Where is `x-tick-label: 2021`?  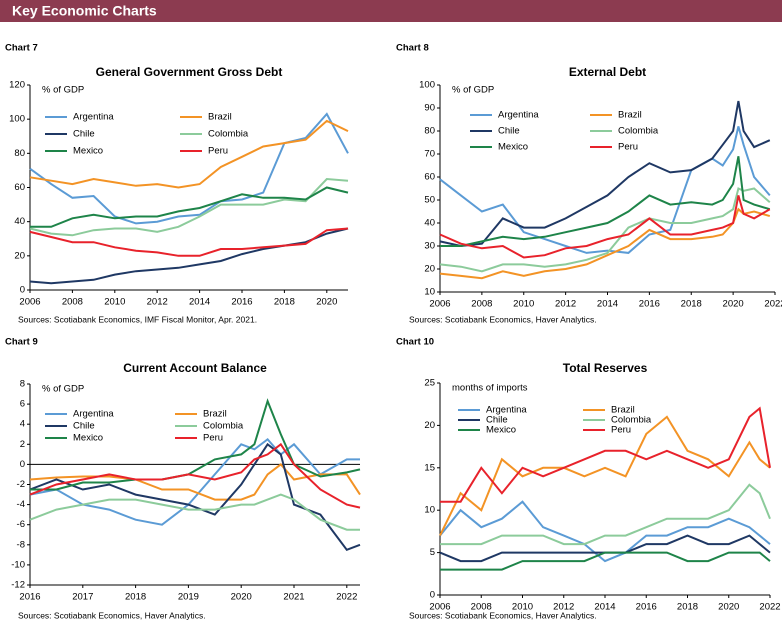
x-tick-label: 2021 is located at coordinates (293, 597).